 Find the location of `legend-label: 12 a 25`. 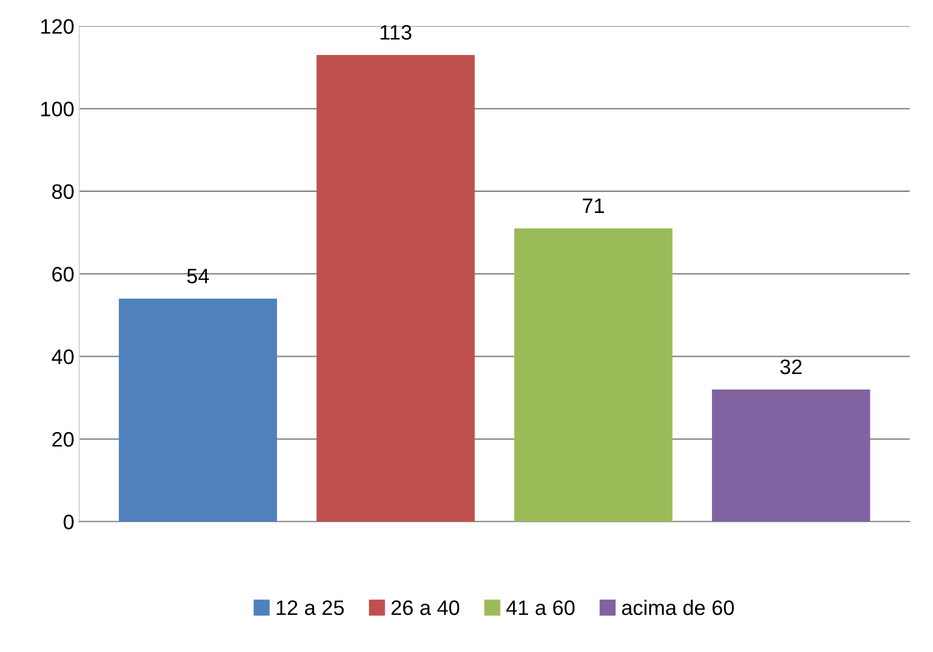

legend-label: 12 a 25 is located at coordinates (310, 608).